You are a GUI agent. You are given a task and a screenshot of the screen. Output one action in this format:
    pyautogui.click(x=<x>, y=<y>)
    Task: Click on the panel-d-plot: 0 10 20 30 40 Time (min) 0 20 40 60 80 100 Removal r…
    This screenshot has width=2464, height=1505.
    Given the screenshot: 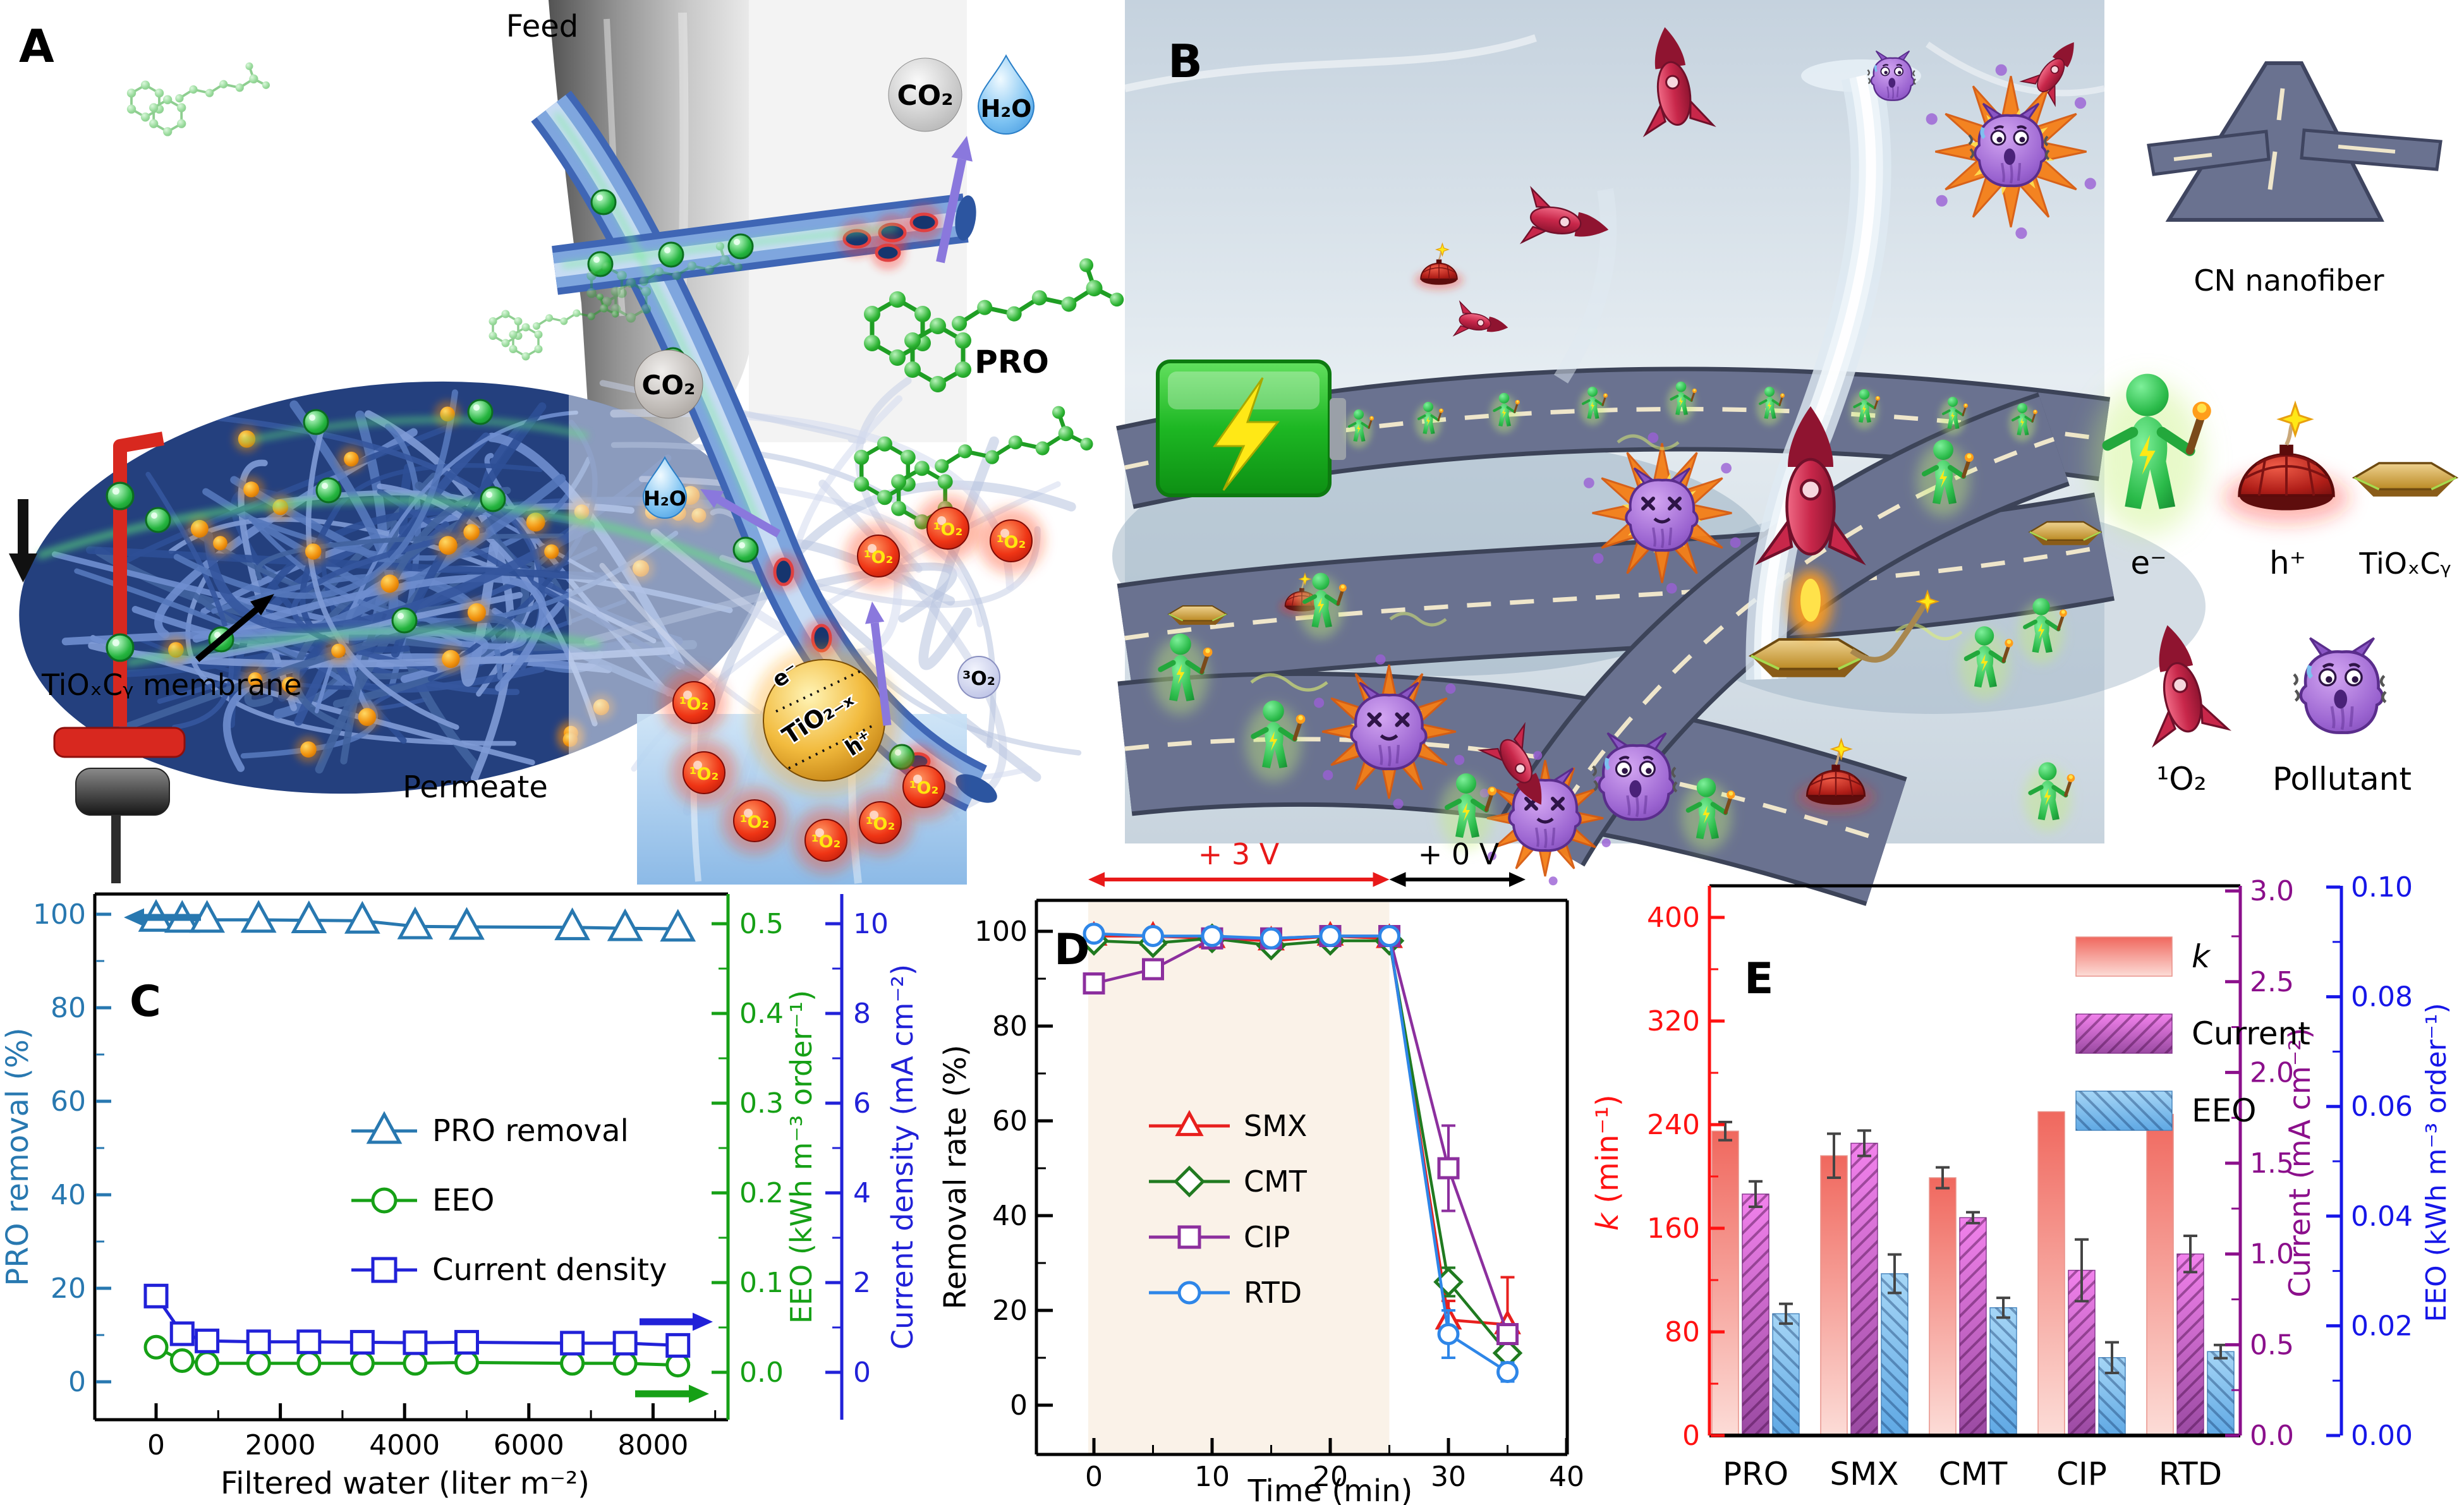 What is the action you would take?
    pyautogui.click(x=1261, y=1171)
    